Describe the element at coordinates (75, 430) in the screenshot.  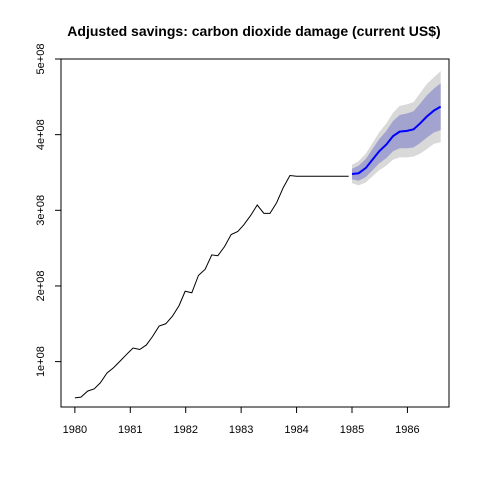
I see `x-tick-label: 1980` at that location.